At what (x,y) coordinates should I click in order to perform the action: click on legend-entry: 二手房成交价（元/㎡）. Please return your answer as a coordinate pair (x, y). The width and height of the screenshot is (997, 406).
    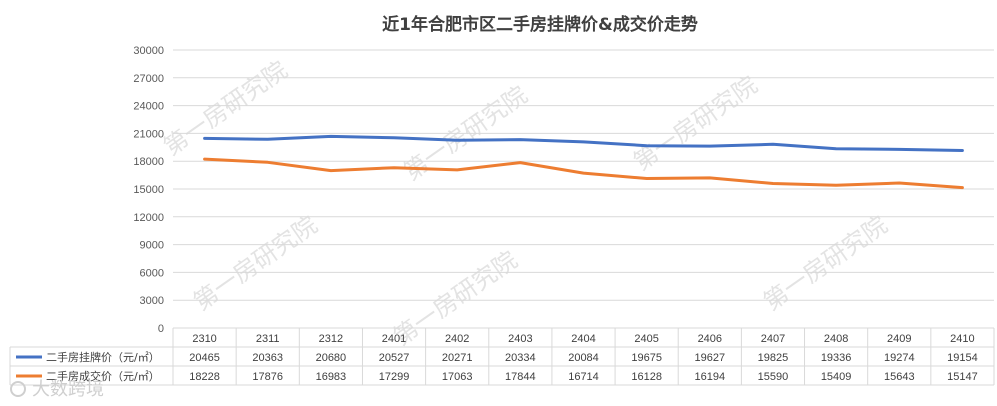
    Looking at the image, I should click on (103, 376).